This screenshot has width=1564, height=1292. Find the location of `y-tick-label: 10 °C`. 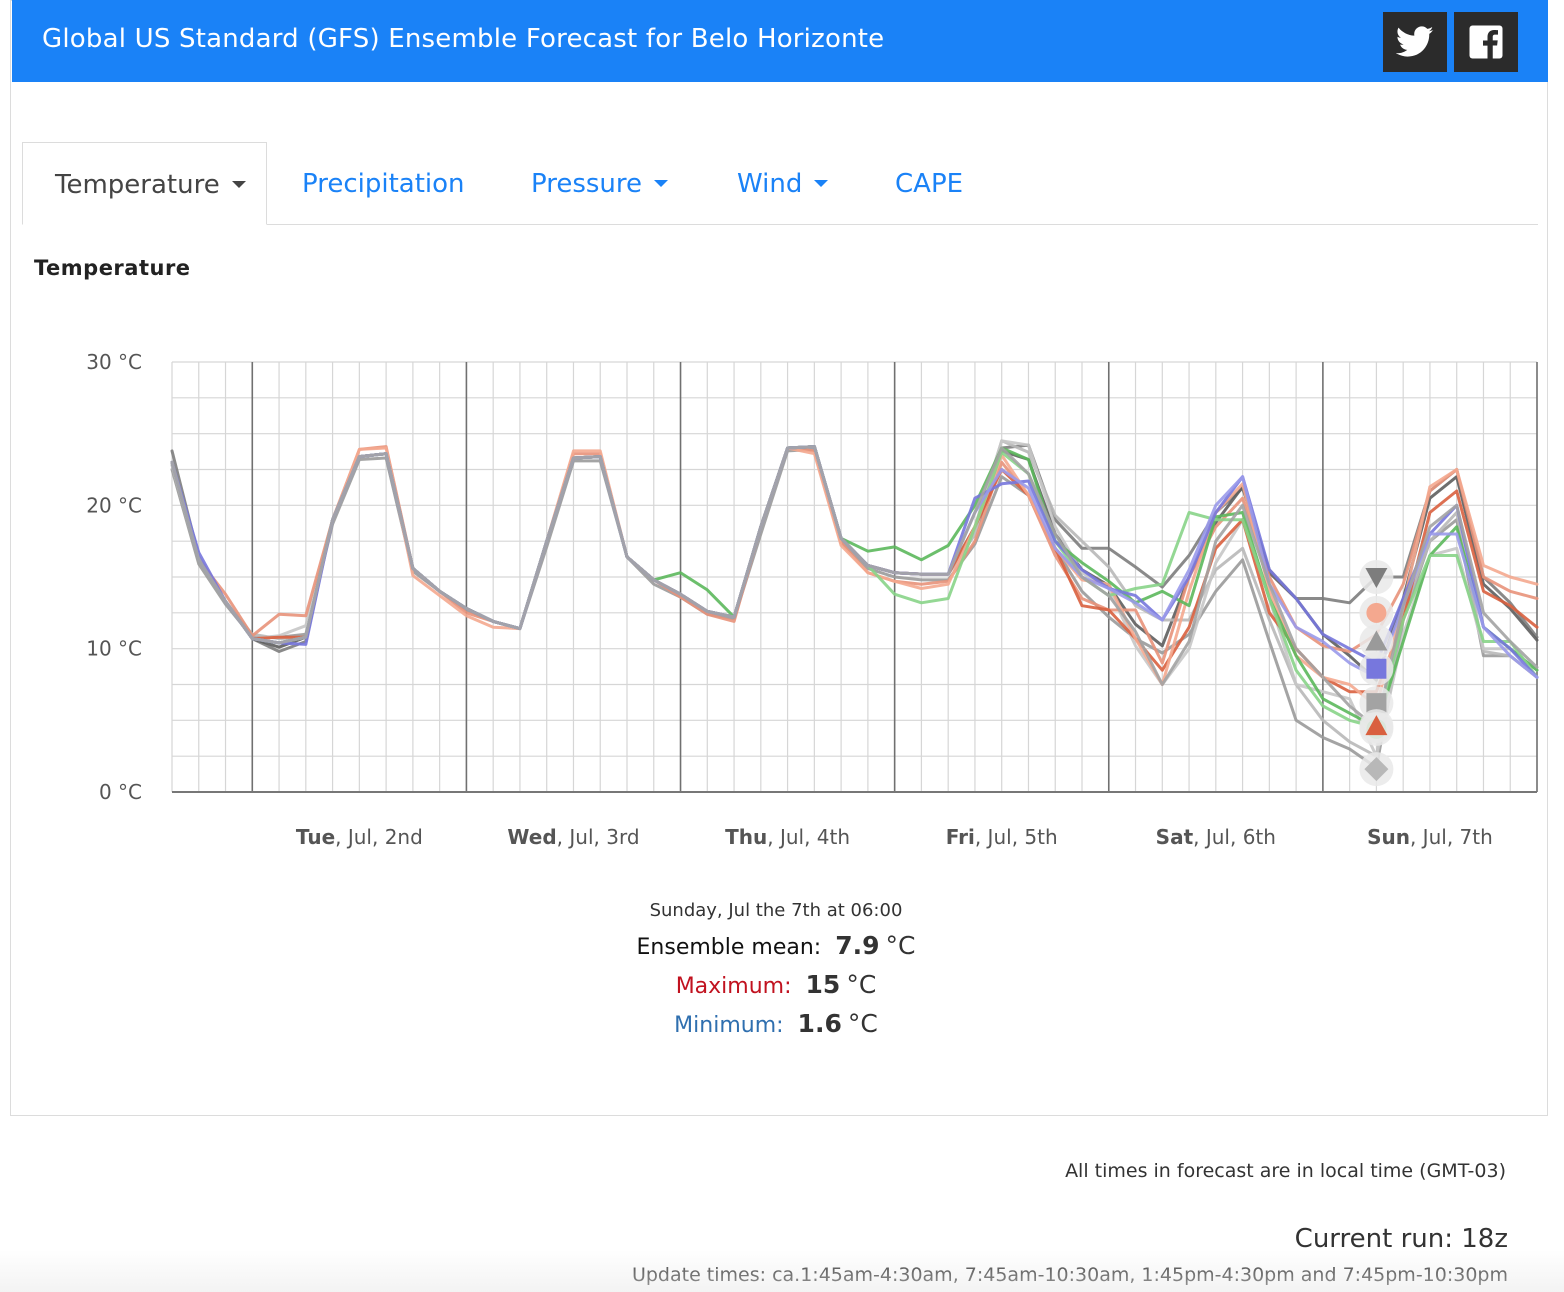

y-tick-label: 10 °C is located at coordinates (114, 649).